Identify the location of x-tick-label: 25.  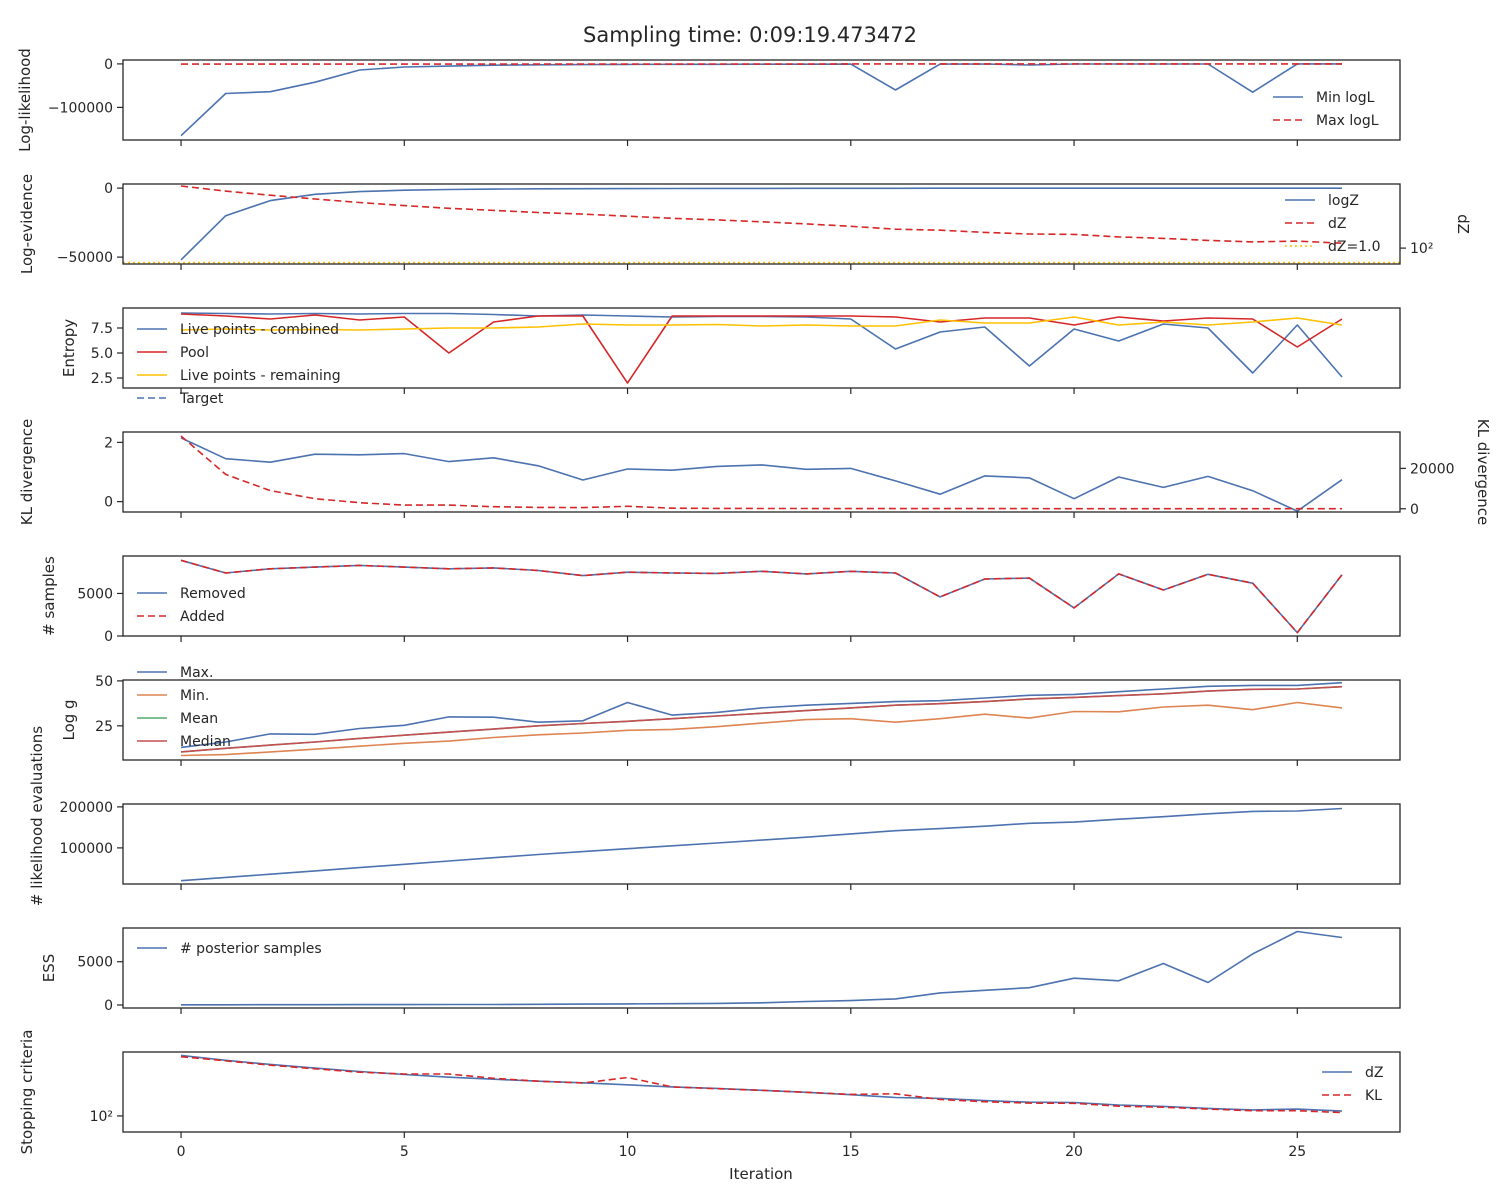
(1297, 1152).